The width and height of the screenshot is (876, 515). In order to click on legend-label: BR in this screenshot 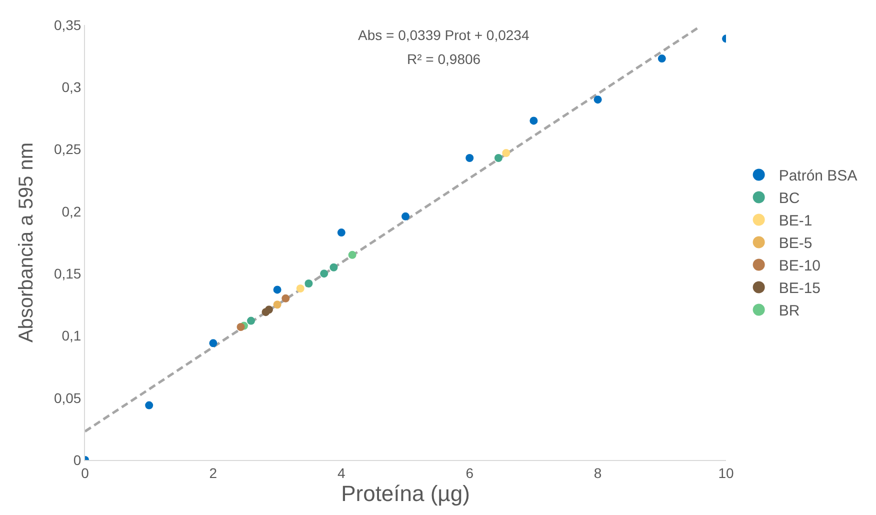, I will do `click(789, 311)`.